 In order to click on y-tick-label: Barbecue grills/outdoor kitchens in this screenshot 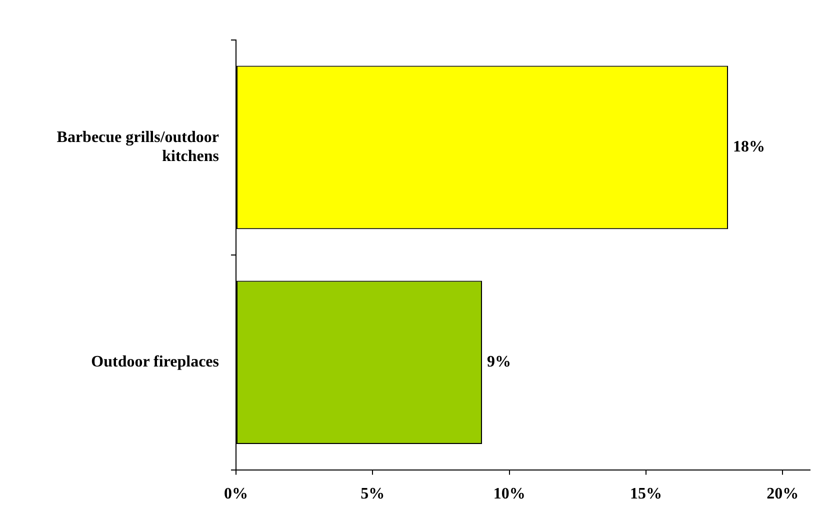, I will do `click(137, 147)`.